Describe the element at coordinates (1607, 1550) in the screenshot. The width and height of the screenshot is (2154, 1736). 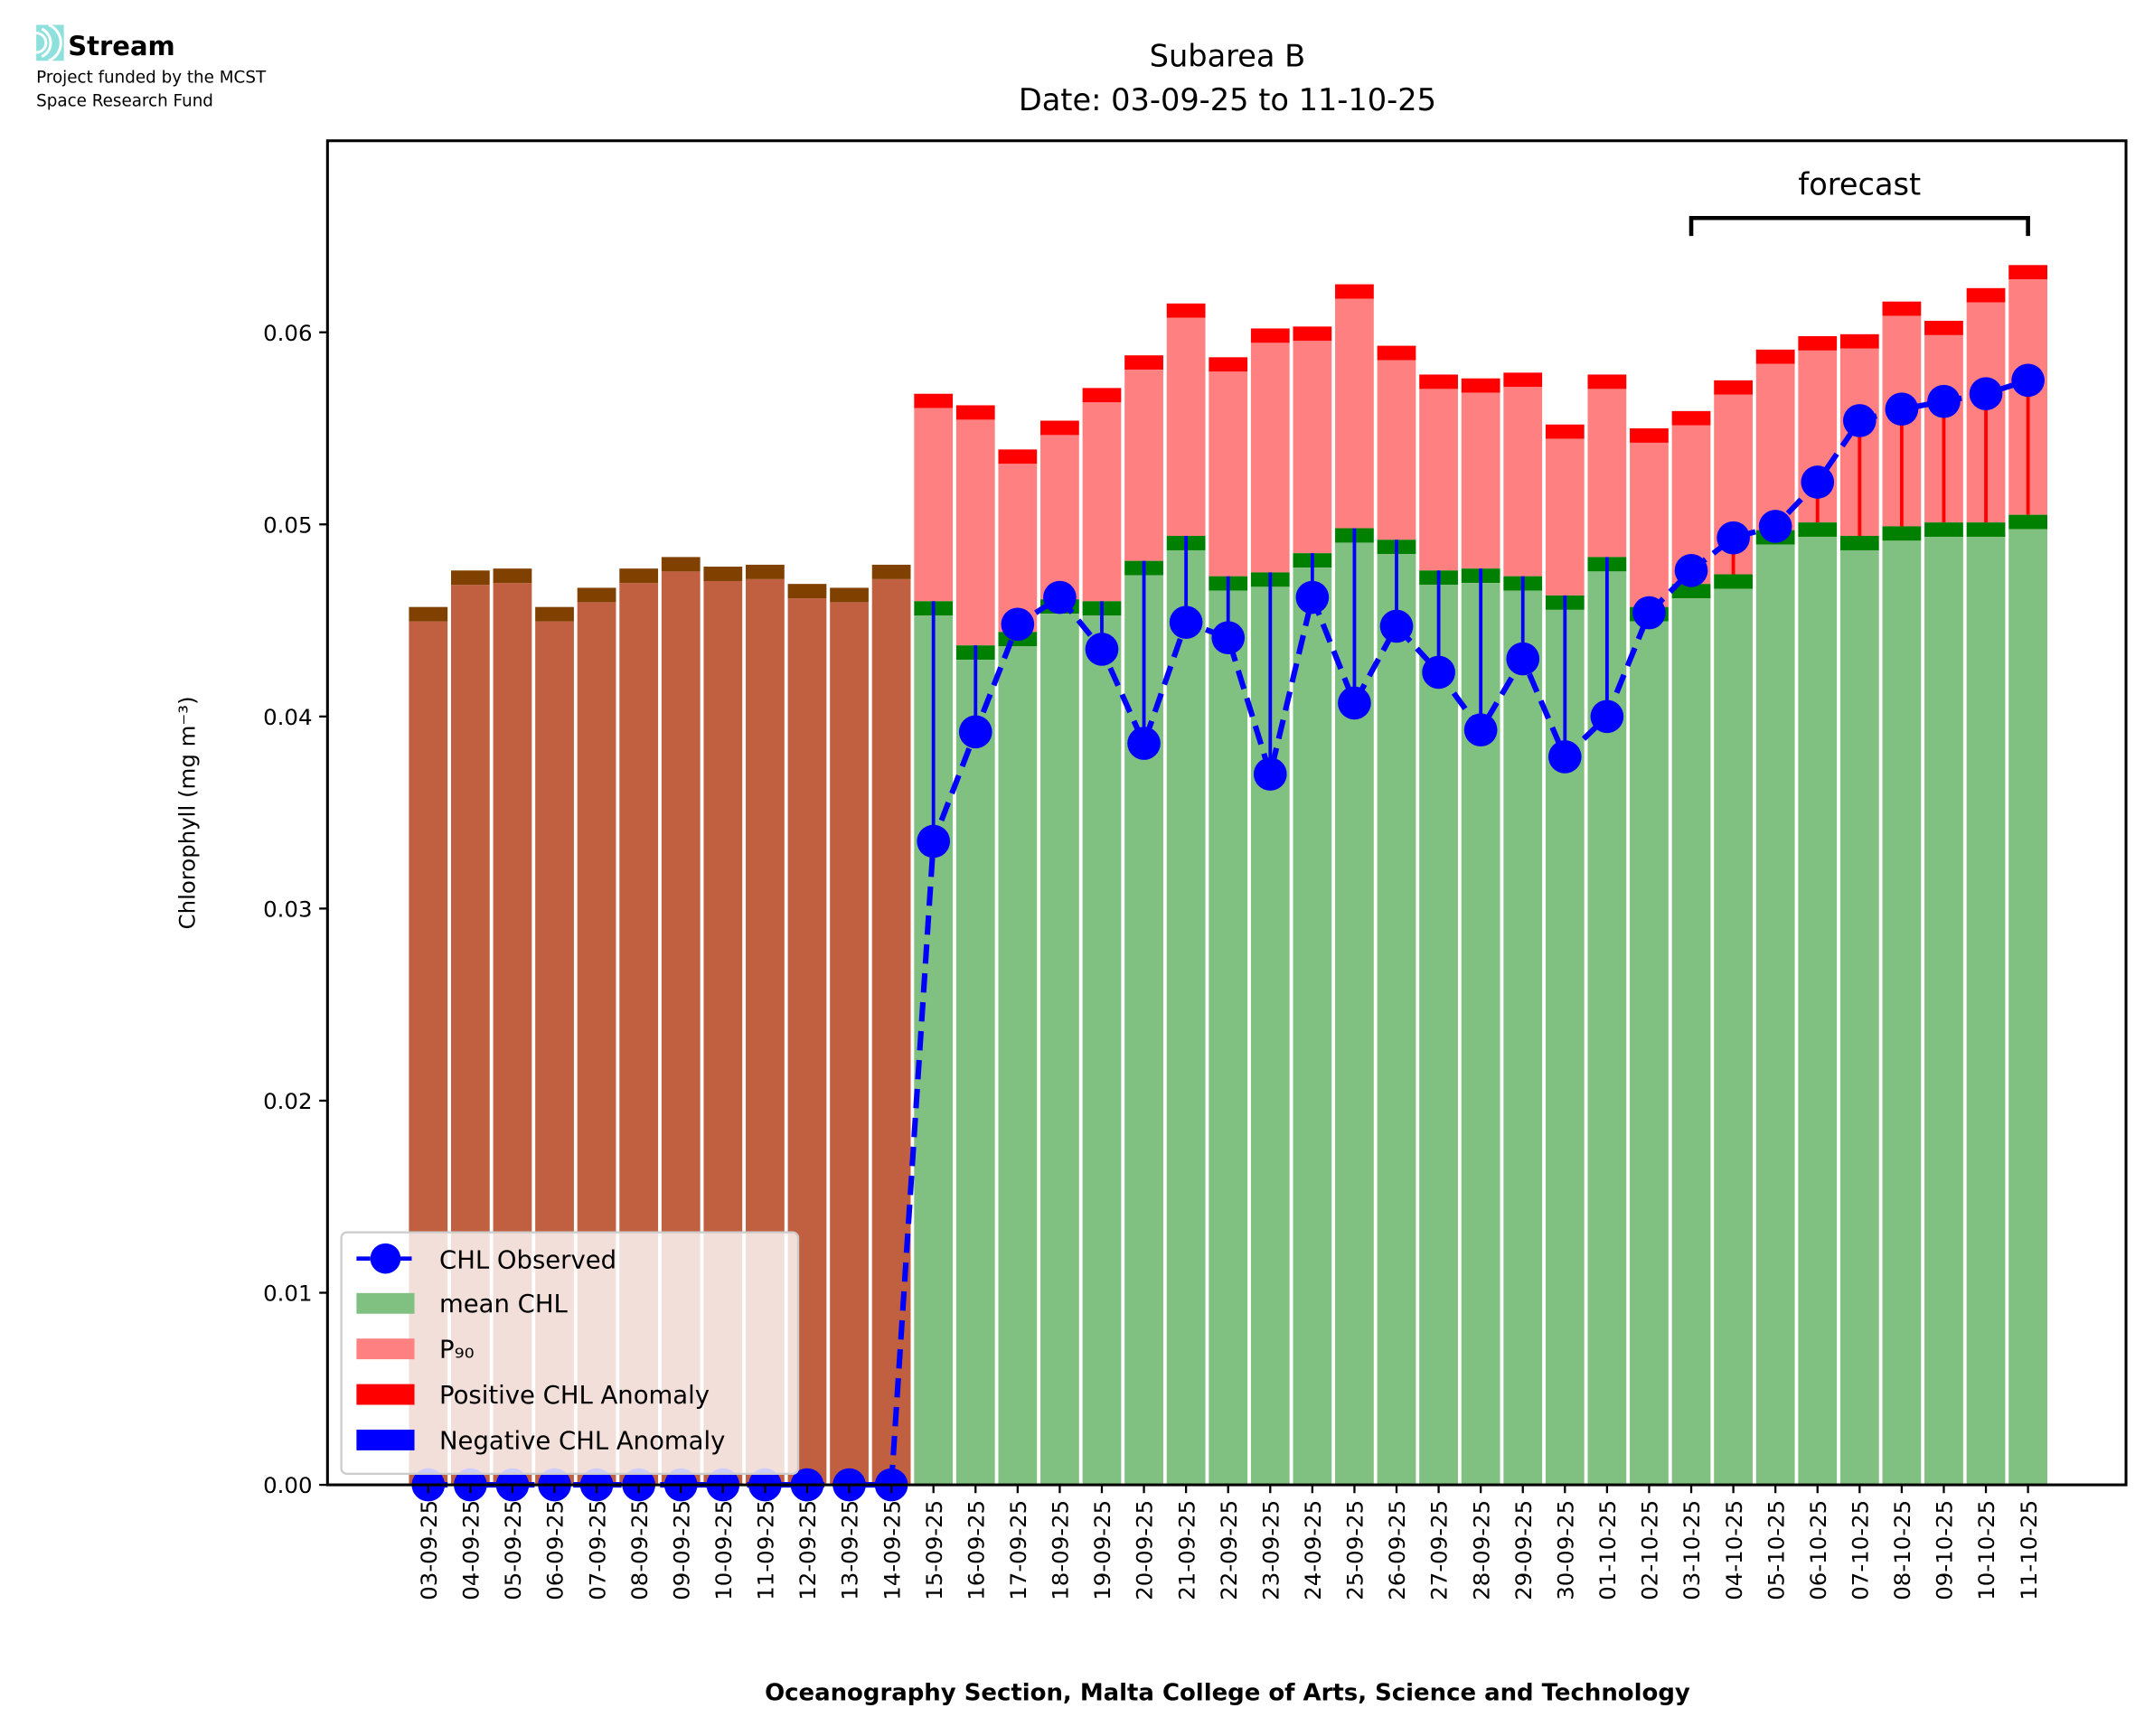
I see `x-tick-label: 01-10-25` at that location.